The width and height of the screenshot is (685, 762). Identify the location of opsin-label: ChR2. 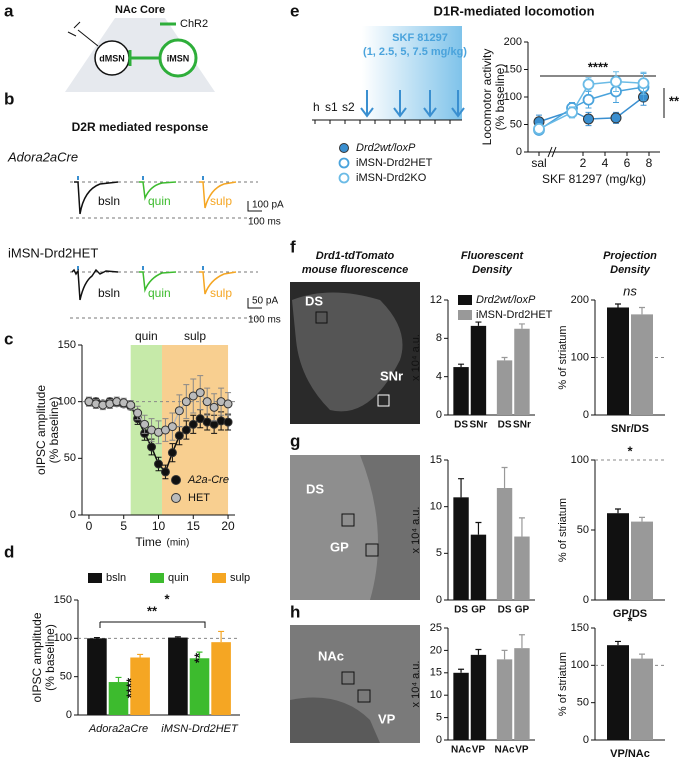
(194, 24).